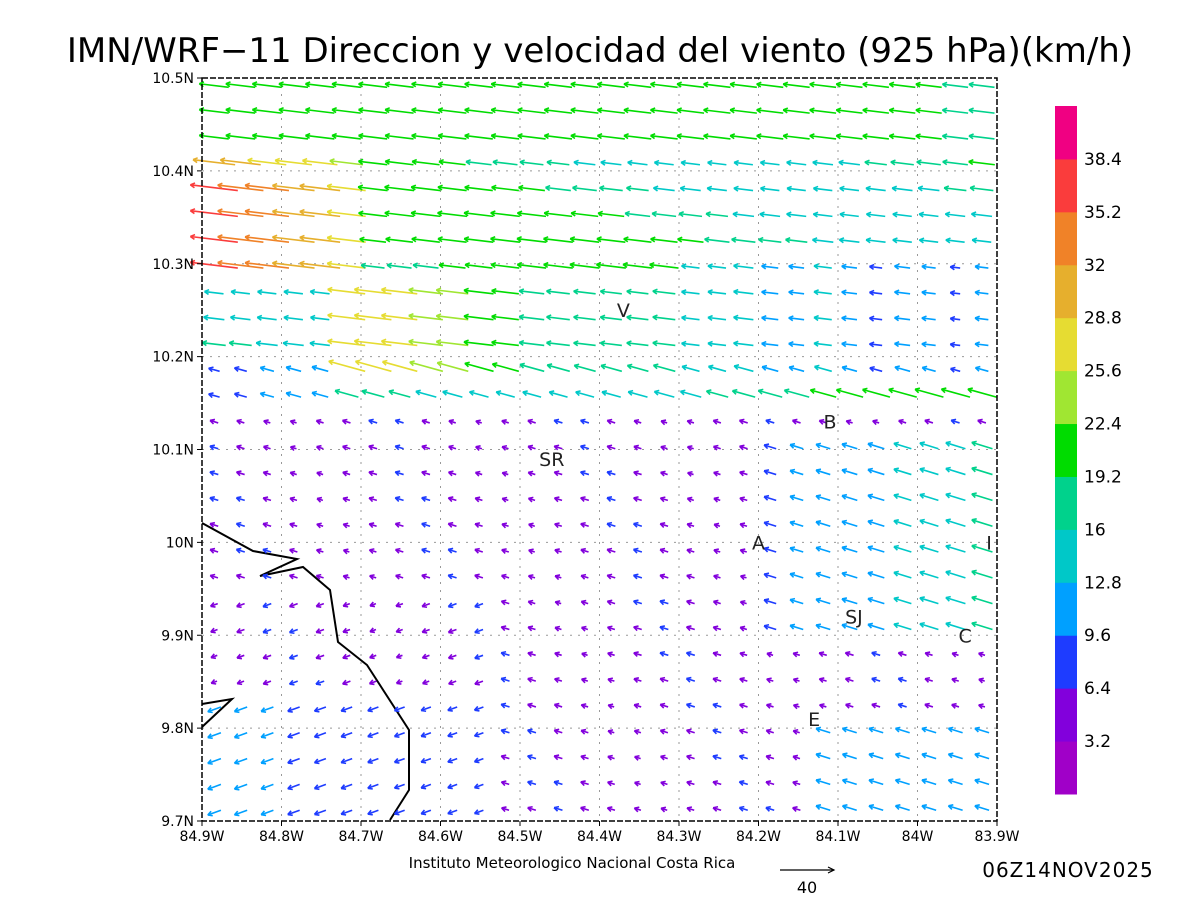 Image resolution: width=1200 pixels, height=900 pixels. I want to click on colorbar-label: 25.6, so click(1103, 372).